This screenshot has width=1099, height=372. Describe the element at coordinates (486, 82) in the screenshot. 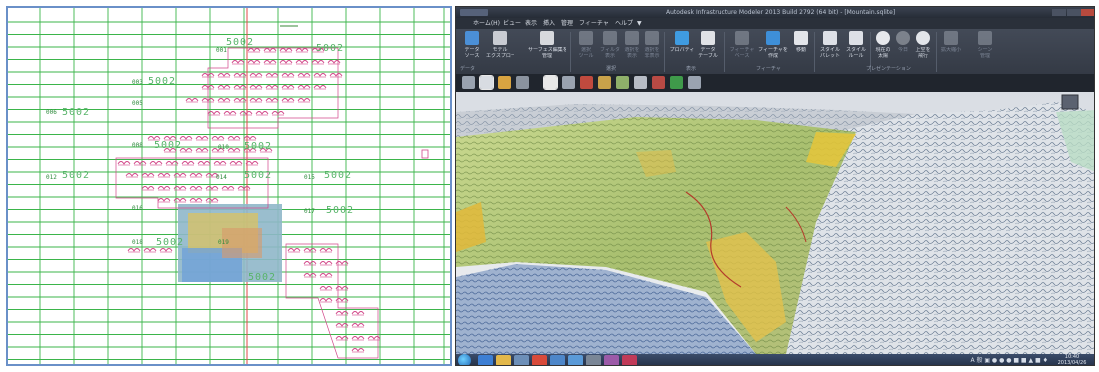

I see `select-icon` at that location.